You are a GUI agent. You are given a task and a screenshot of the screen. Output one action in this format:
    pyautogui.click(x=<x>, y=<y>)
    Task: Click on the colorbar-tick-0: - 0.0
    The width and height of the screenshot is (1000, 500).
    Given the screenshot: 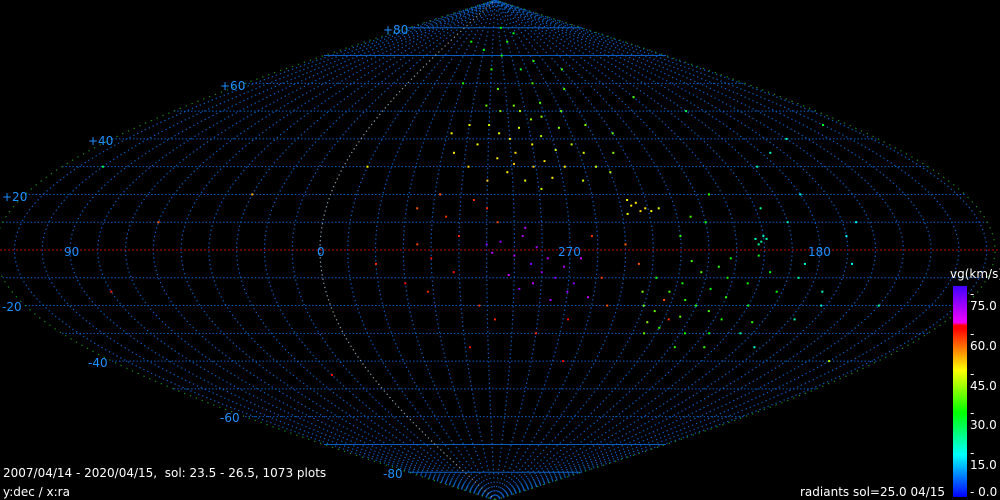 What is the action you would take?
    pyautogui.click(x=984, y=492)
    